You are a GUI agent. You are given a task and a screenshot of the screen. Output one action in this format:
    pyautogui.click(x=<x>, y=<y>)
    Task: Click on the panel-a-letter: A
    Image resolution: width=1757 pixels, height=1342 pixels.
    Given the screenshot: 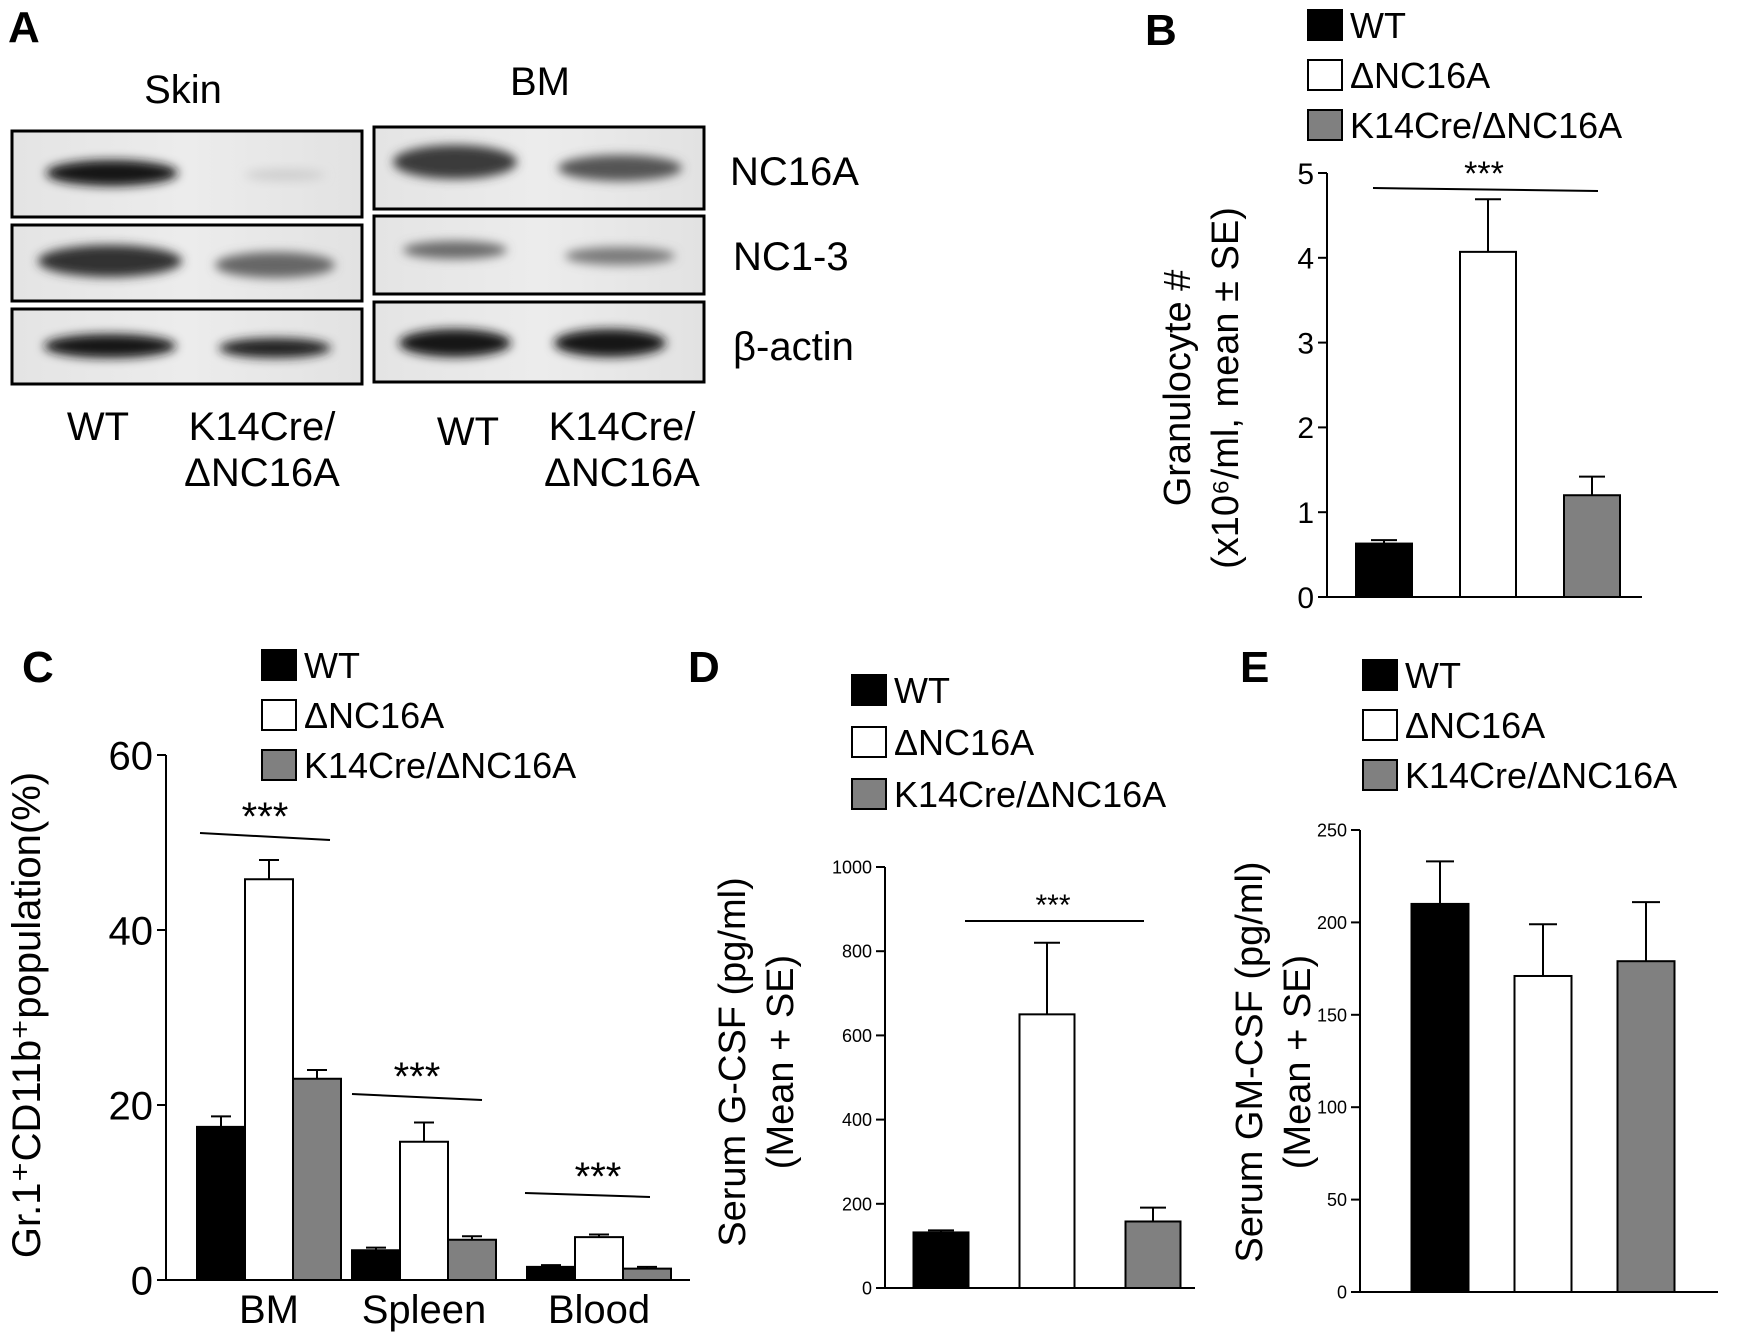 What is the action you would take?
    pyautogui.click(x=24, y=27)
    